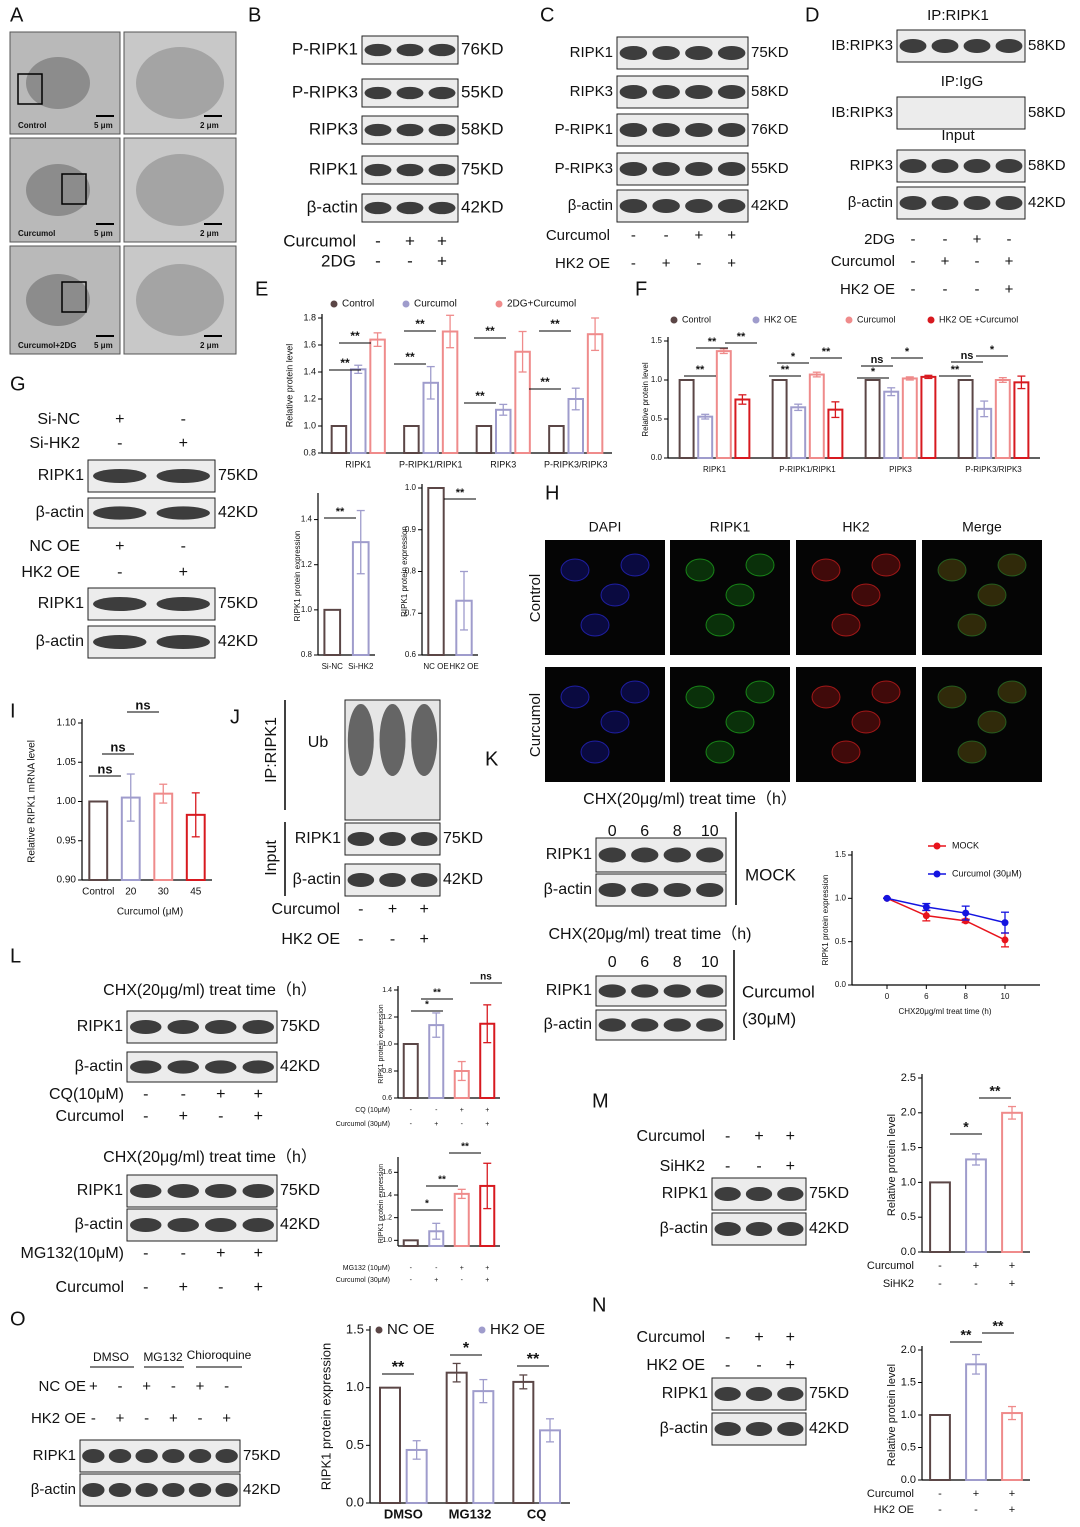 This screenshot has height=1527, width=1080. What do you see at coordinates (862, 45) in the screenshot?
I see `blot-row-label: IB:RIPK3` at bounding box center [862, 45].